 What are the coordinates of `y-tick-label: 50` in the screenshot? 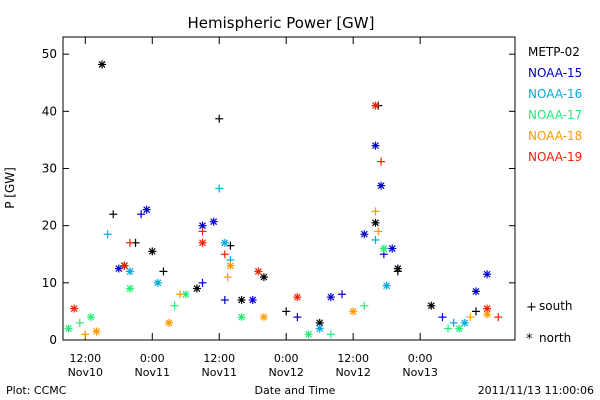 It's located at (49, 54).